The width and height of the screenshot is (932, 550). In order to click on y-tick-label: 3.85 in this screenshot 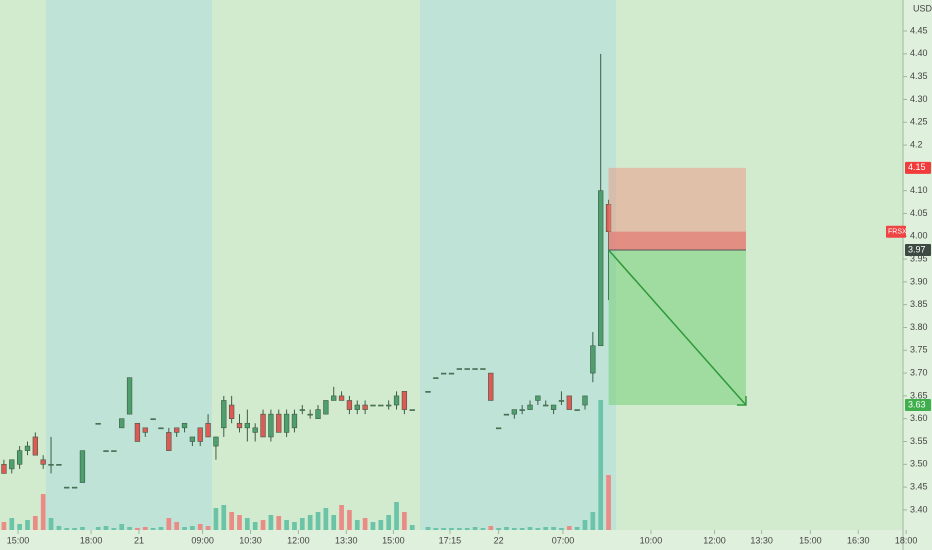, I will do `click(919, 304)`.